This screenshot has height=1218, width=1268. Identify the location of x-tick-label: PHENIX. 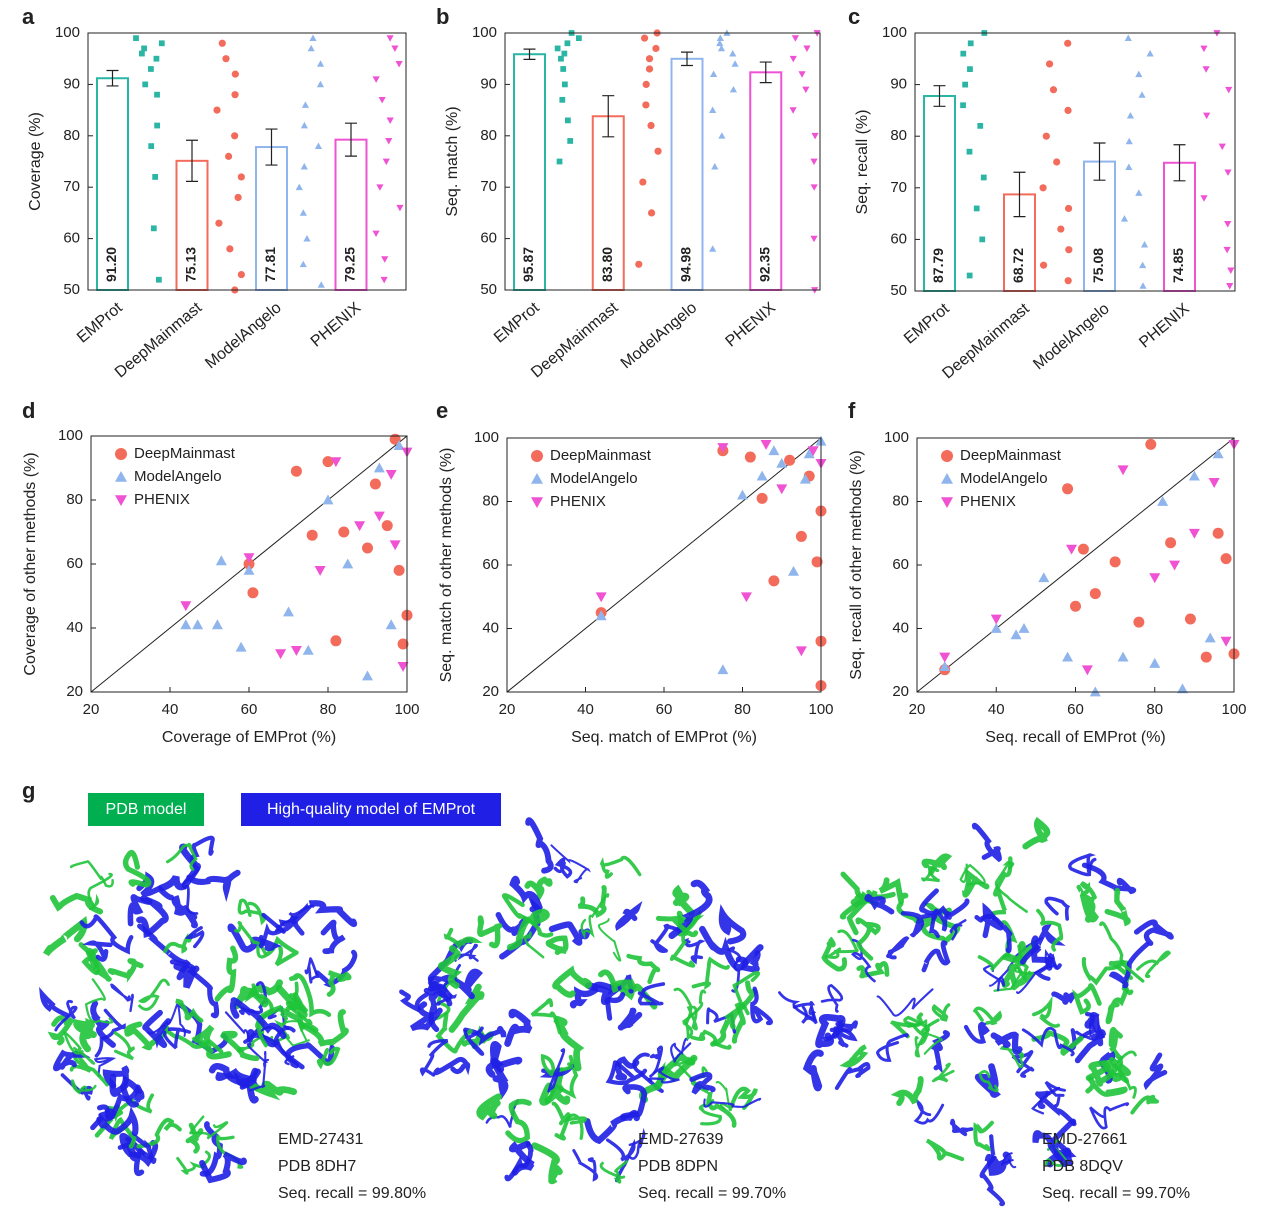
(336, 325).